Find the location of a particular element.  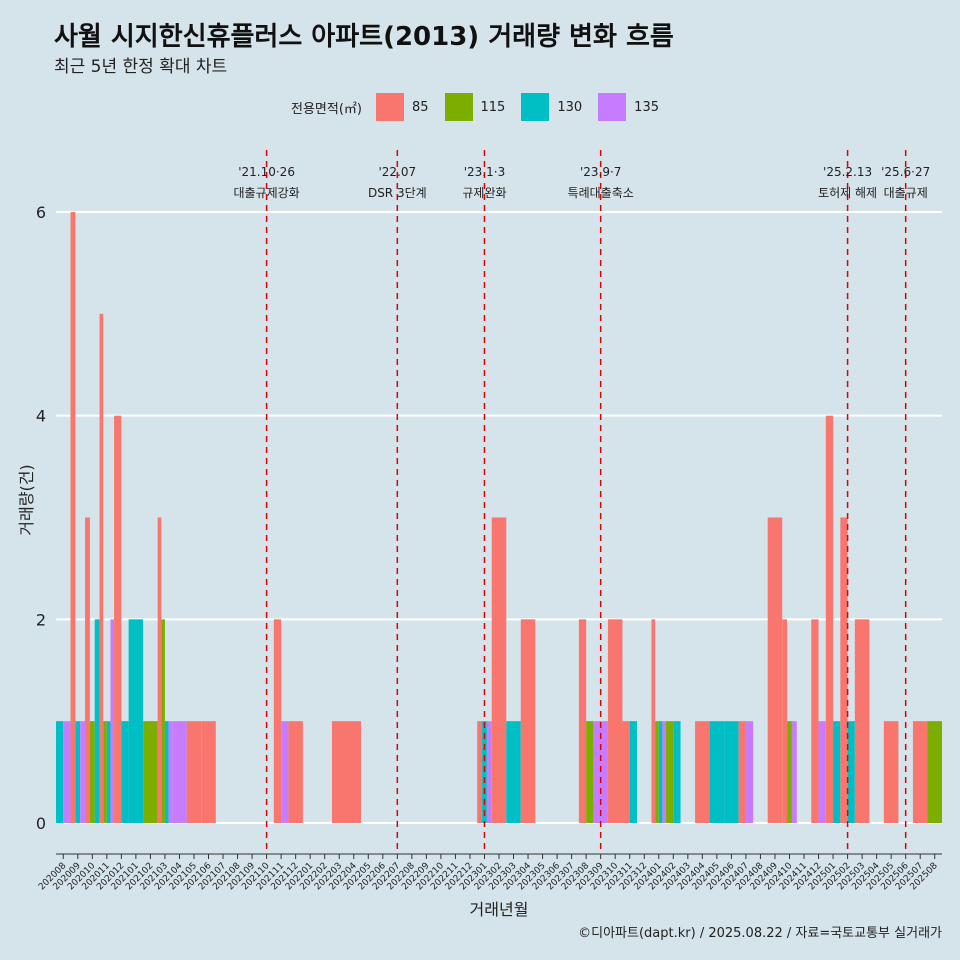

legend-item-135: 135 is located at coordinates (633, 107).